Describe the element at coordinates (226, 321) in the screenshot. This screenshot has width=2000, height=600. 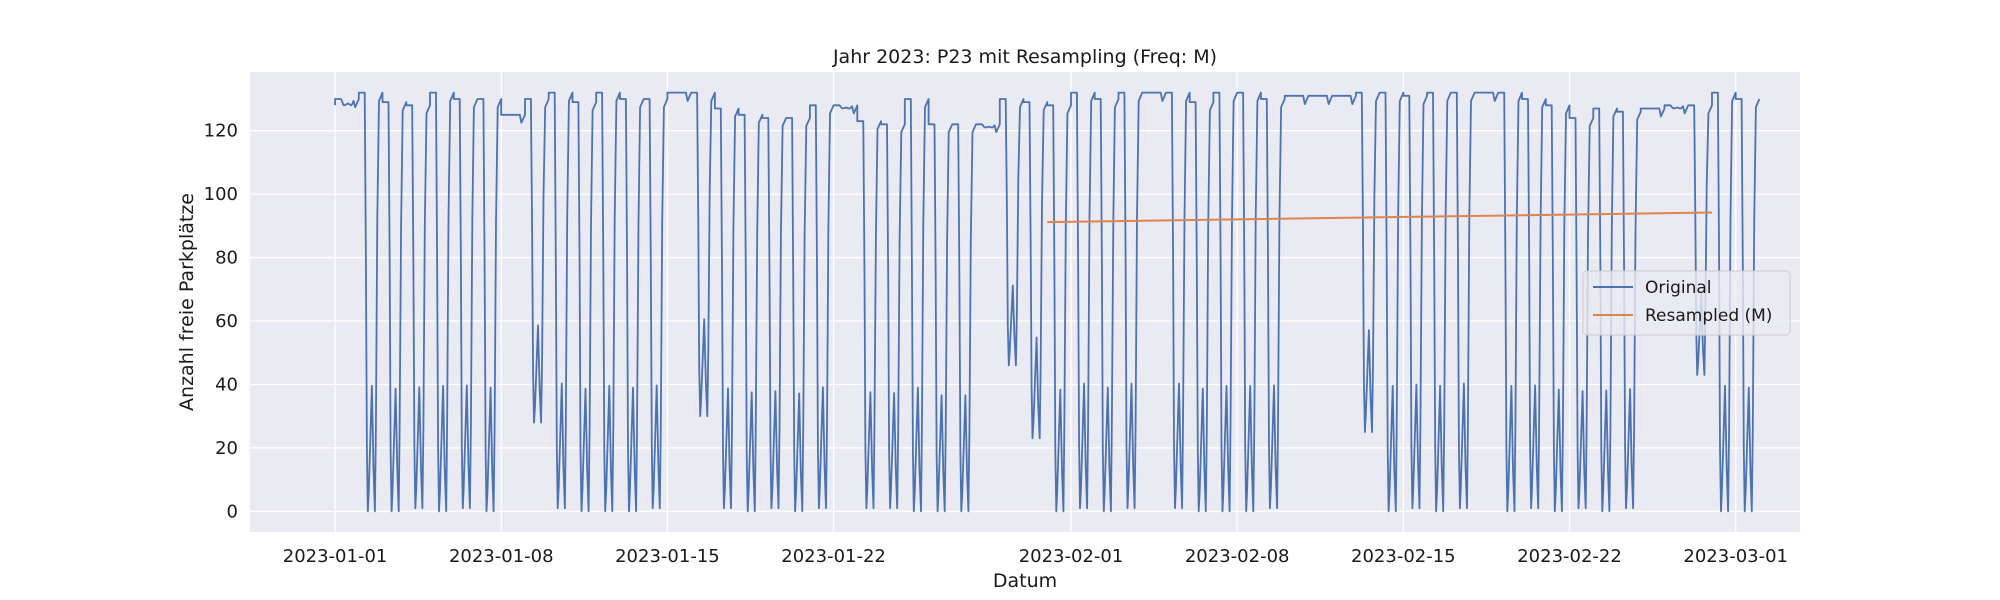
I see `y-tick-label: 60` at that location.